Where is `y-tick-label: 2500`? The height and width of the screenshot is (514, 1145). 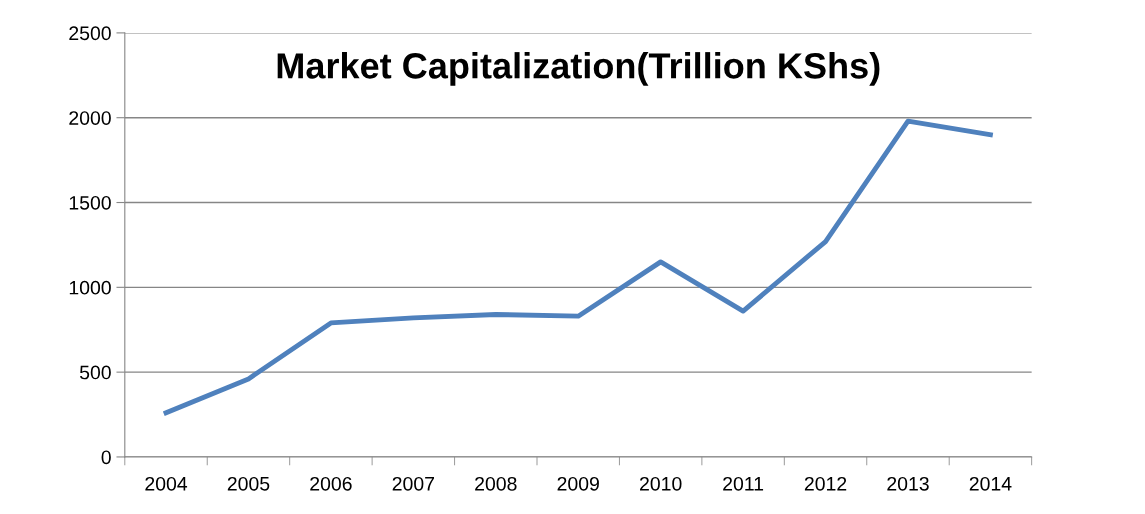
y-tick-label: 2500 is located at coordinates (90, 33).